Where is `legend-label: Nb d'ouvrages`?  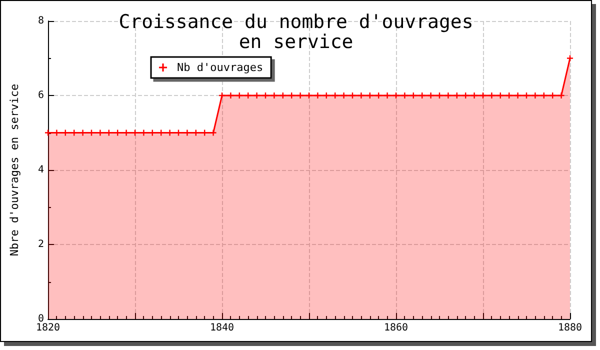 legend-label: Nb d'ouvrages is located at coordinates (220, 67).